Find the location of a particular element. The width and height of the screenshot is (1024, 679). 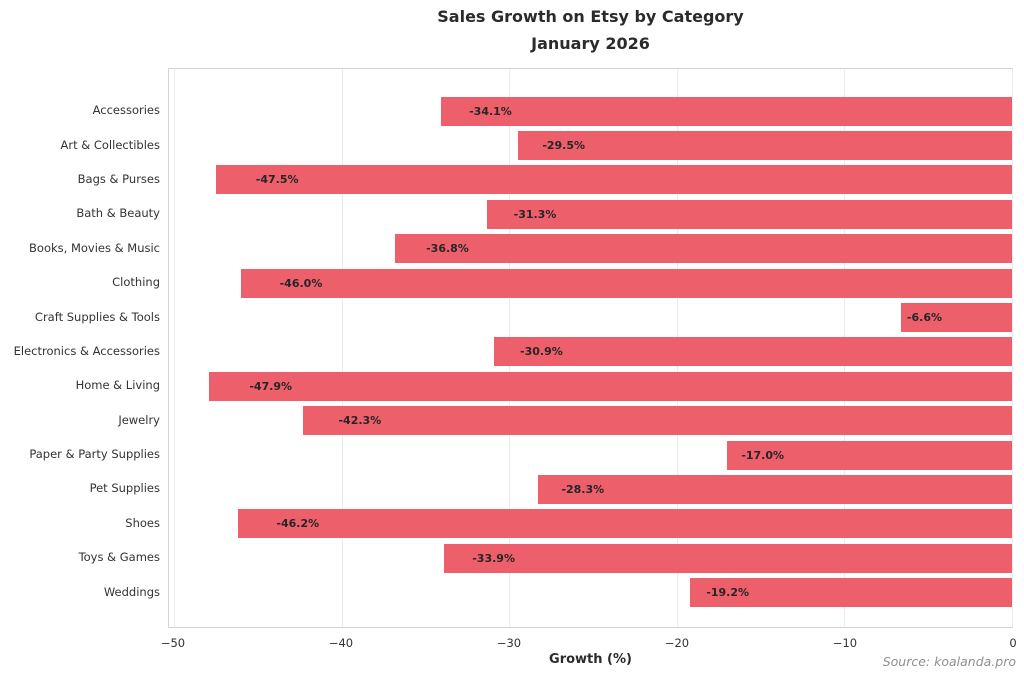

category-label: Clothing is located at coordinates (136, 282).